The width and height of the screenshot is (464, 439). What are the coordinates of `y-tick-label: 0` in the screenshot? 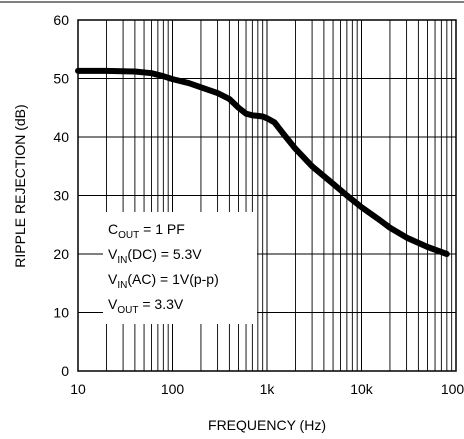 It's located at (65, 371).